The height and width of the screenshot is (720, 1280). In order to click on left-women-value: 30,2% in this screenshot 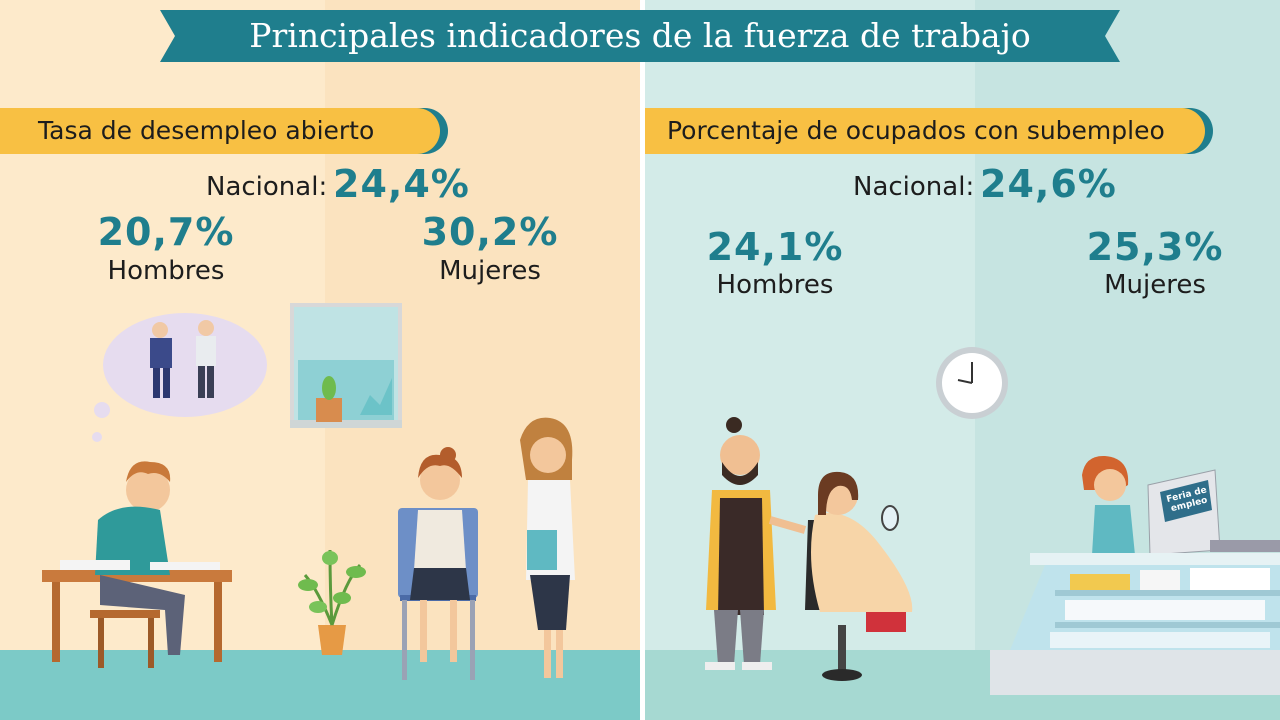, I will do `click(490, 232)`.